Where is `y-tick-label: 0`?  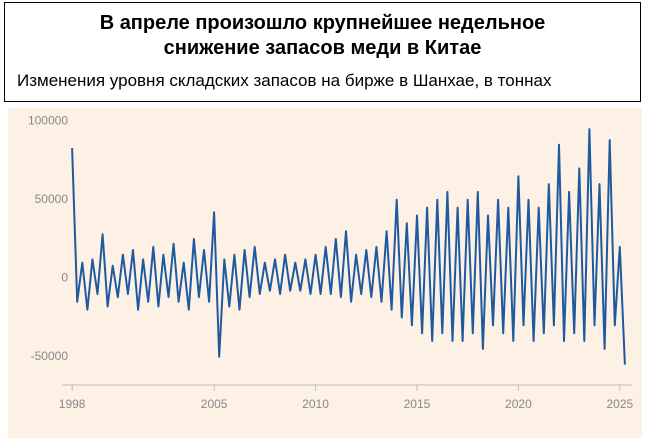
y-tick-label: 0 is located at coordinates (64, 277).